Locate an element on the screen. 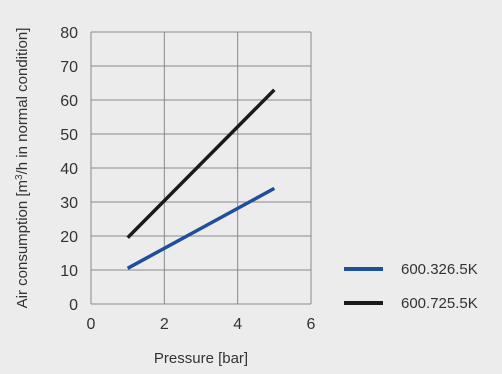  x-tick-label: 6 is located at coordinates (311, 324).